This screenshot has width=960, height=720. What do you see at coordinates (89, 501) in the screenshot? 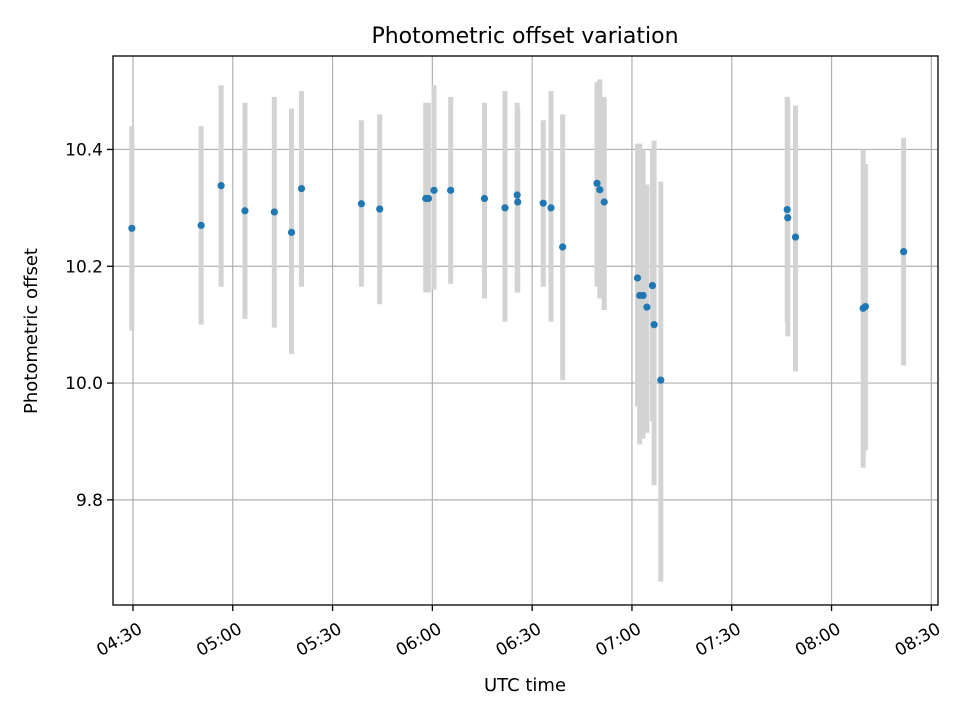
I see `y-tick-label: 9.8` at bounding box center [89, 501].